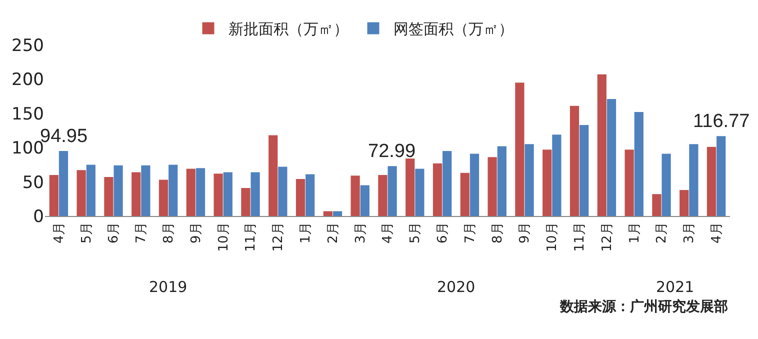 Image resolution: width=758 pixels, height=339 pixels. Describe the element at coordinates (33, 182) in the screenshot. I see `y-tick-label: 50` at that location.